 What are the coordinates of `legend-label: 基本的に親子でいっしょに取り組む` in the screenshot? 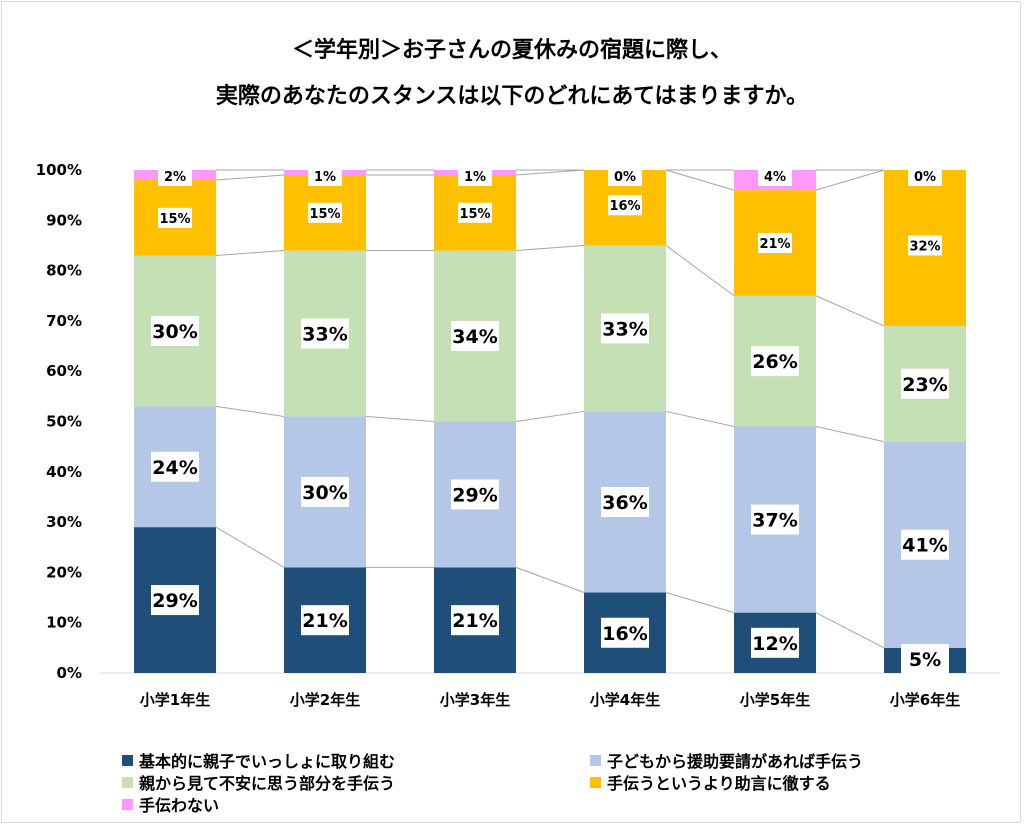 It's located at (267, 761).